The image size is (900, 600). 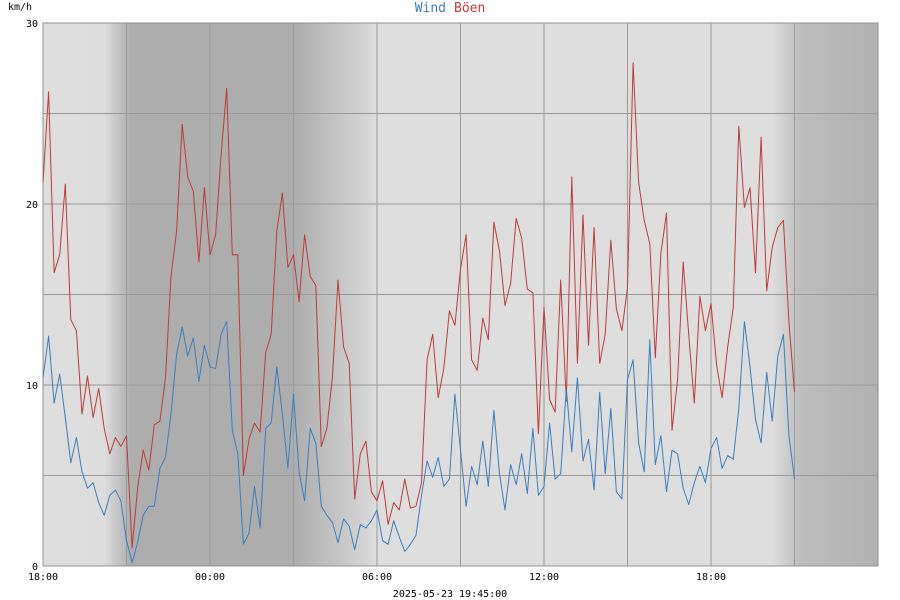 I want to click on y-tick-label: 10, so click(x=32, y=386).